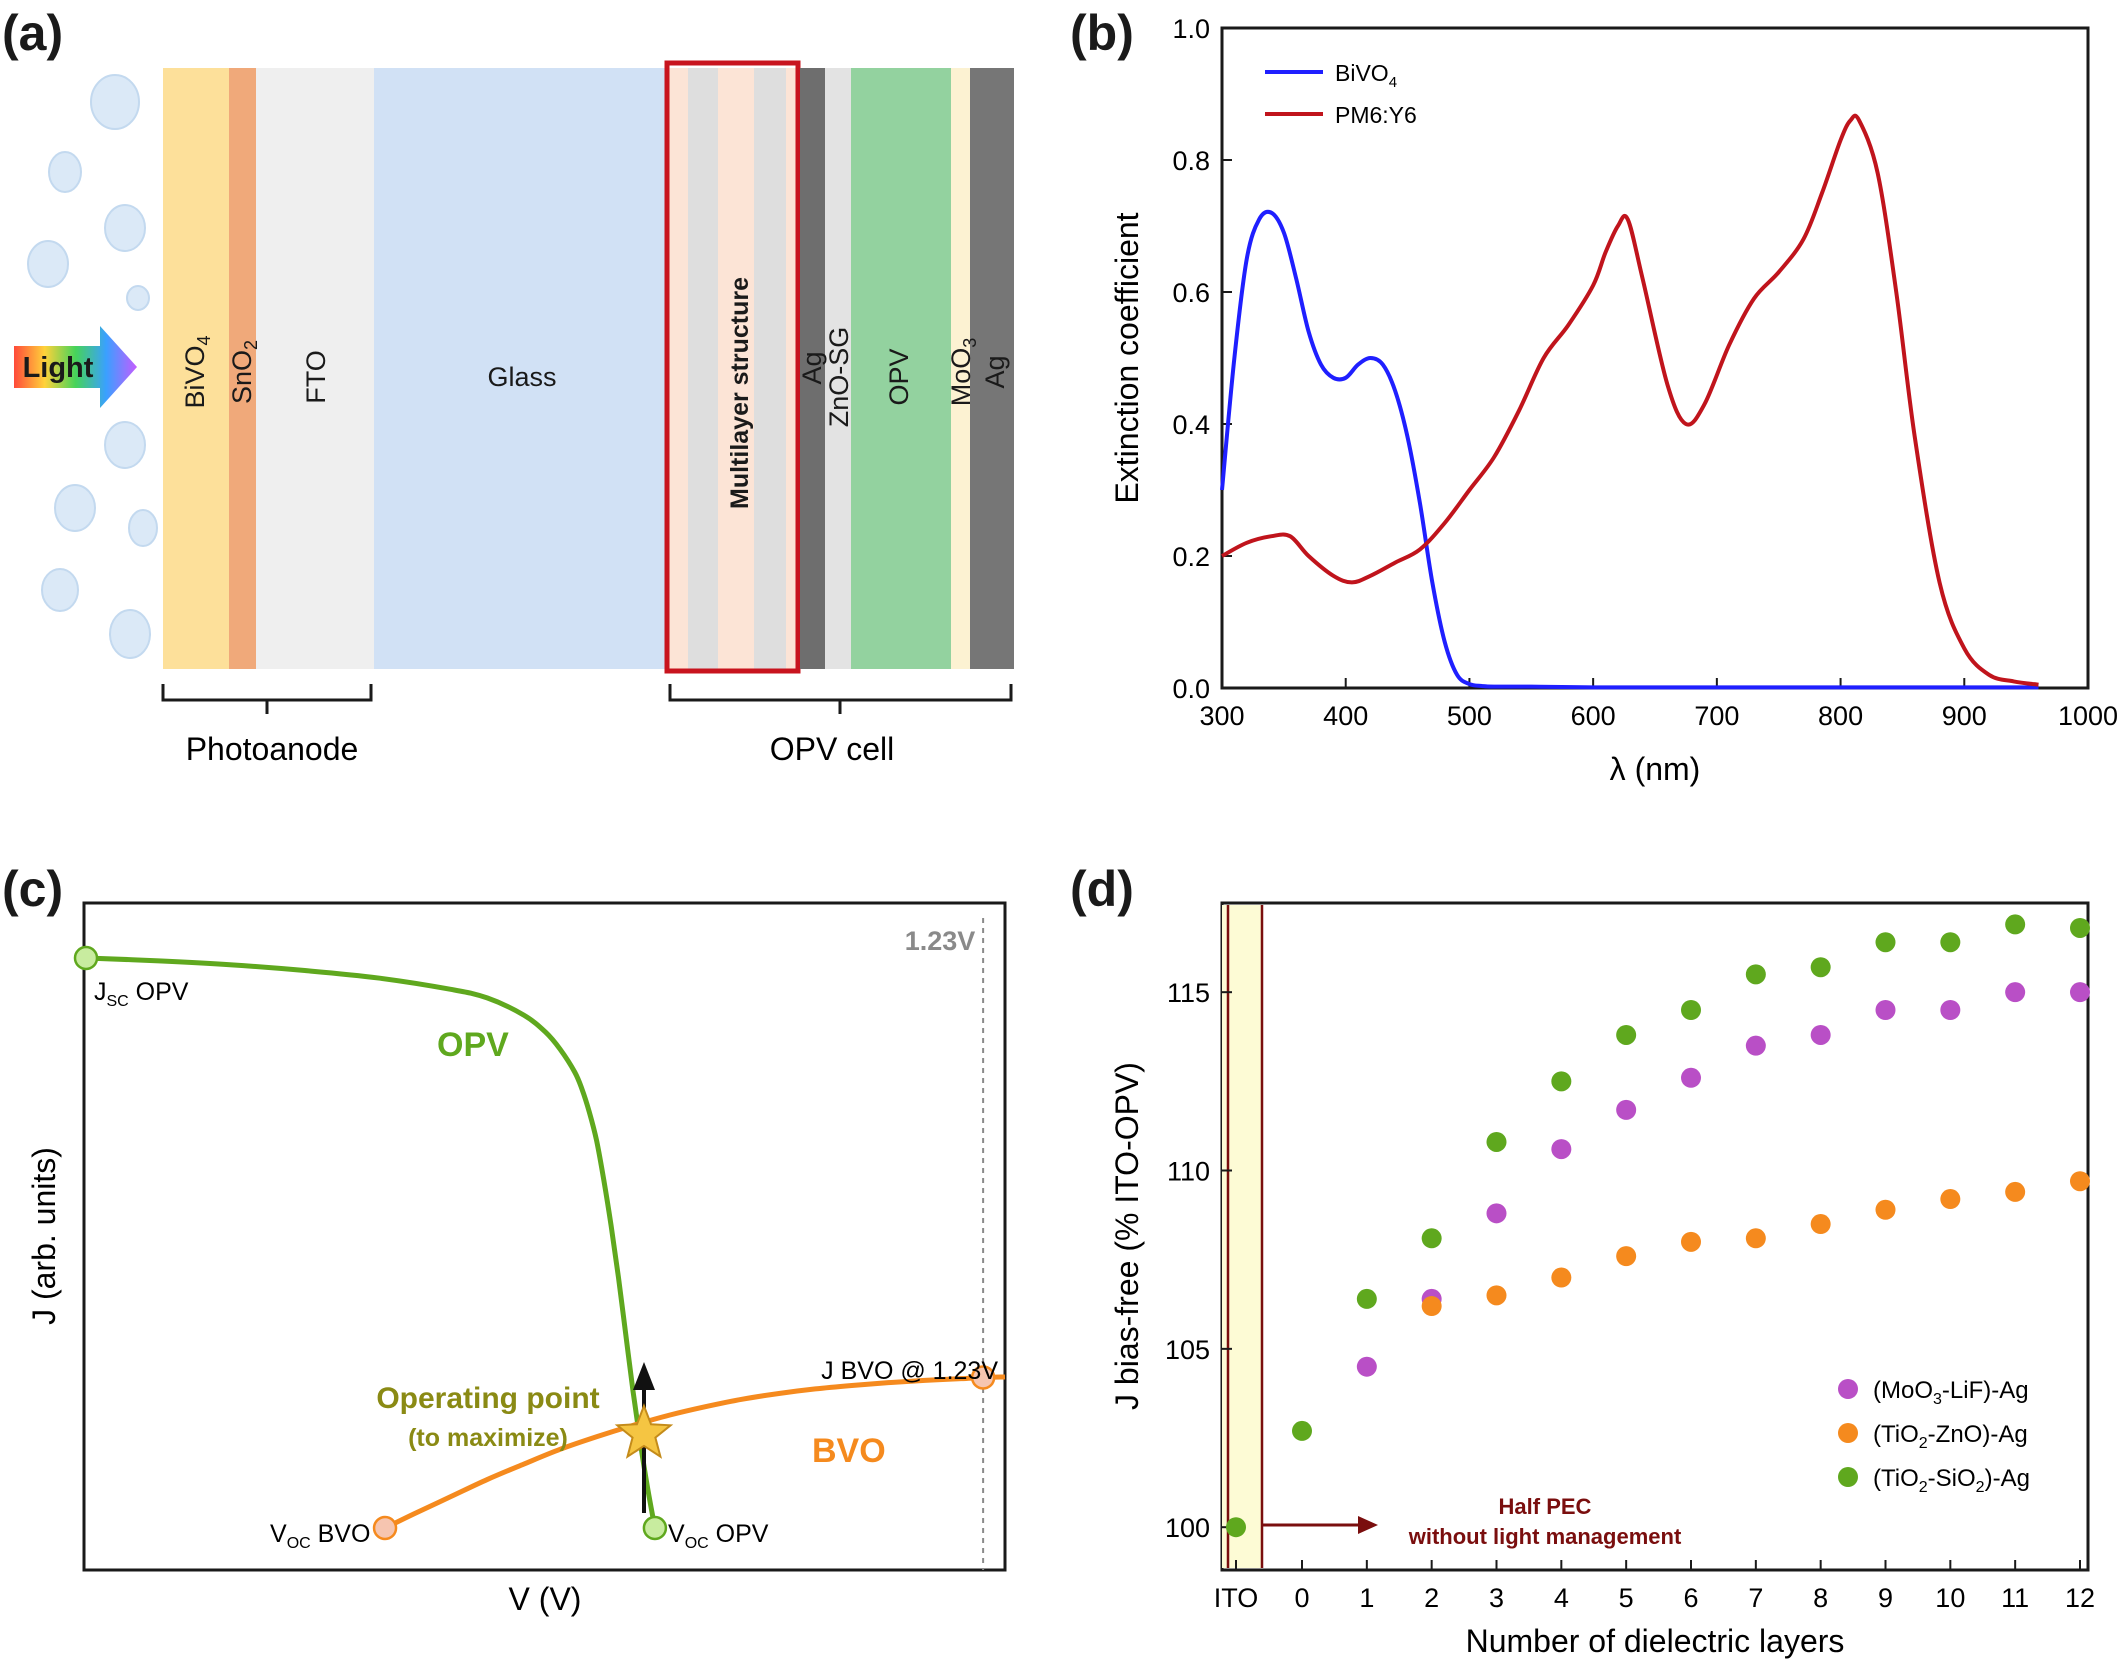 This screenshot has width=2128, height=1666. What do you see at coordinates (1820, 1598) in the screenshot?
I see `x-tick-label: 8` at bounding box center [1820, 1598].